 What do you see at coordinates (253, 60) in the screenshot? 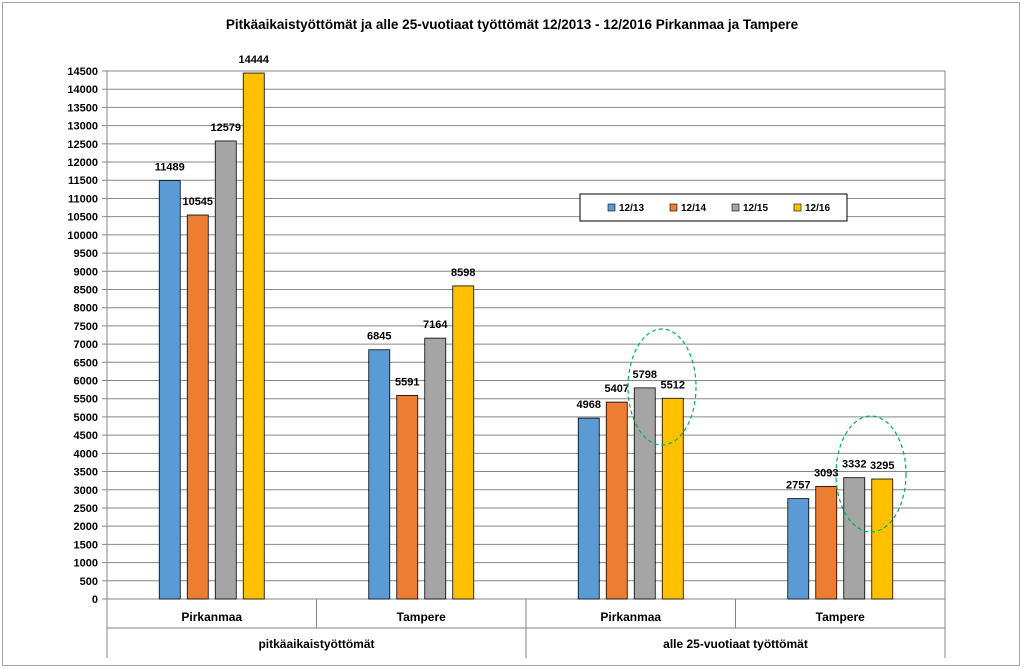
I see `data-label: 14444` at bounding box center [253, 60].